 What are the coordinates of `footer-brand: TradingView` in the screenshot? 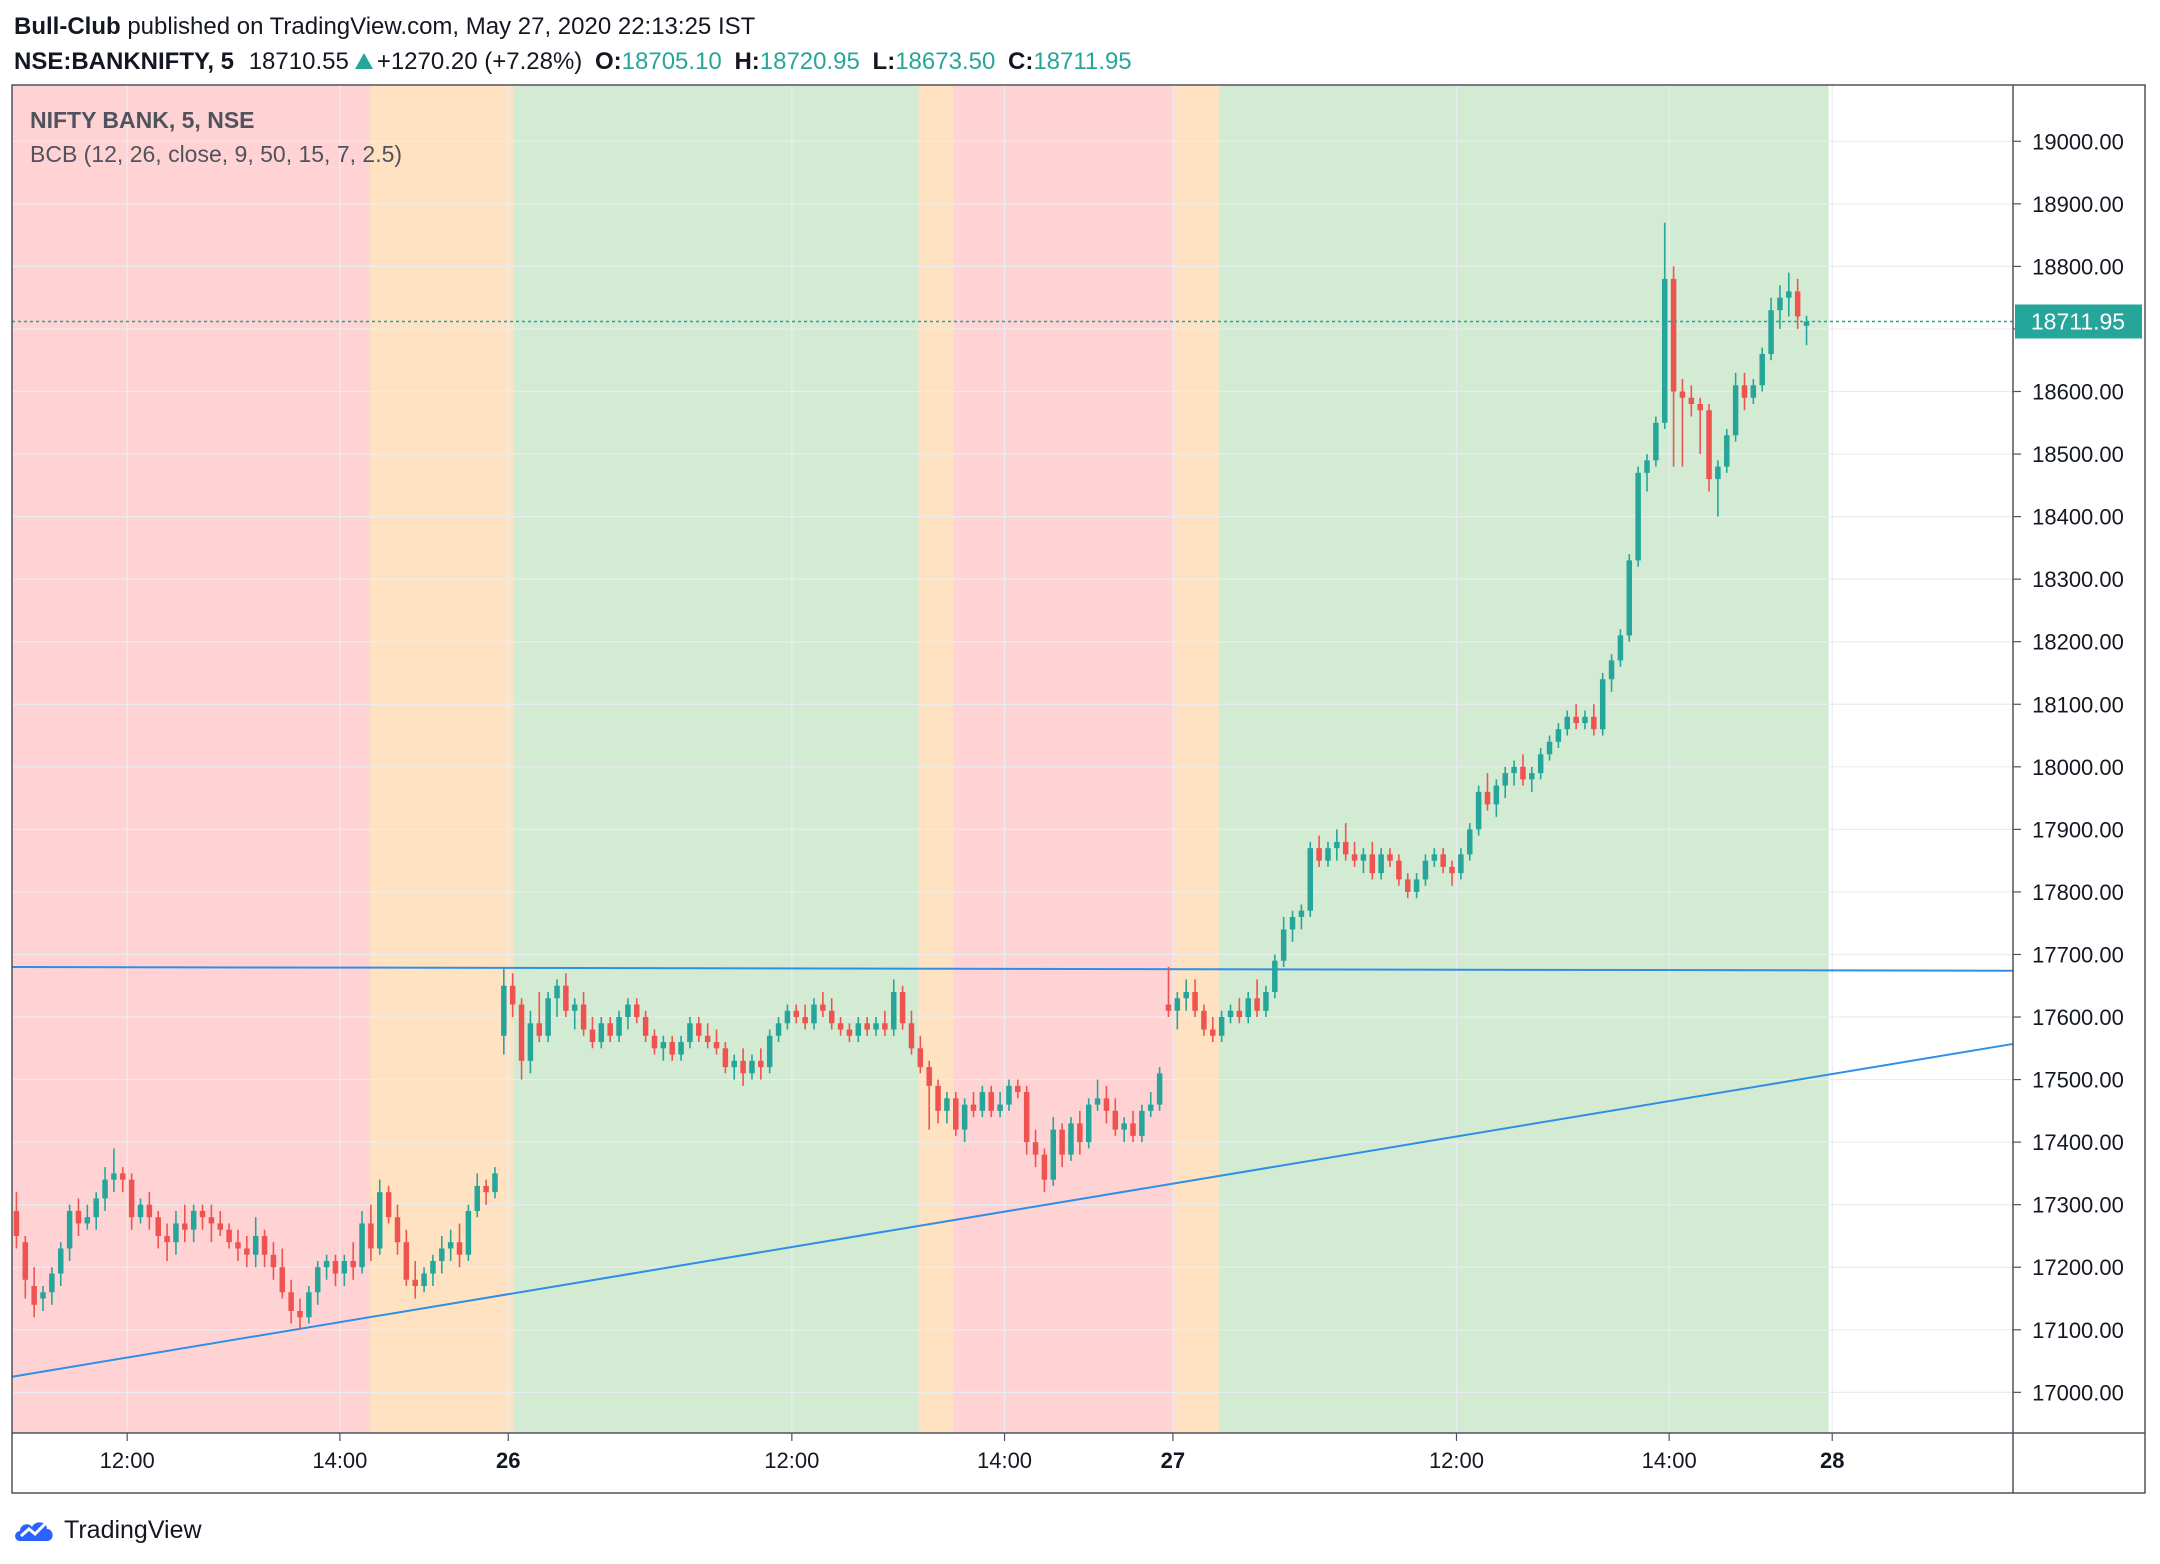 It's located at (107, 1530).